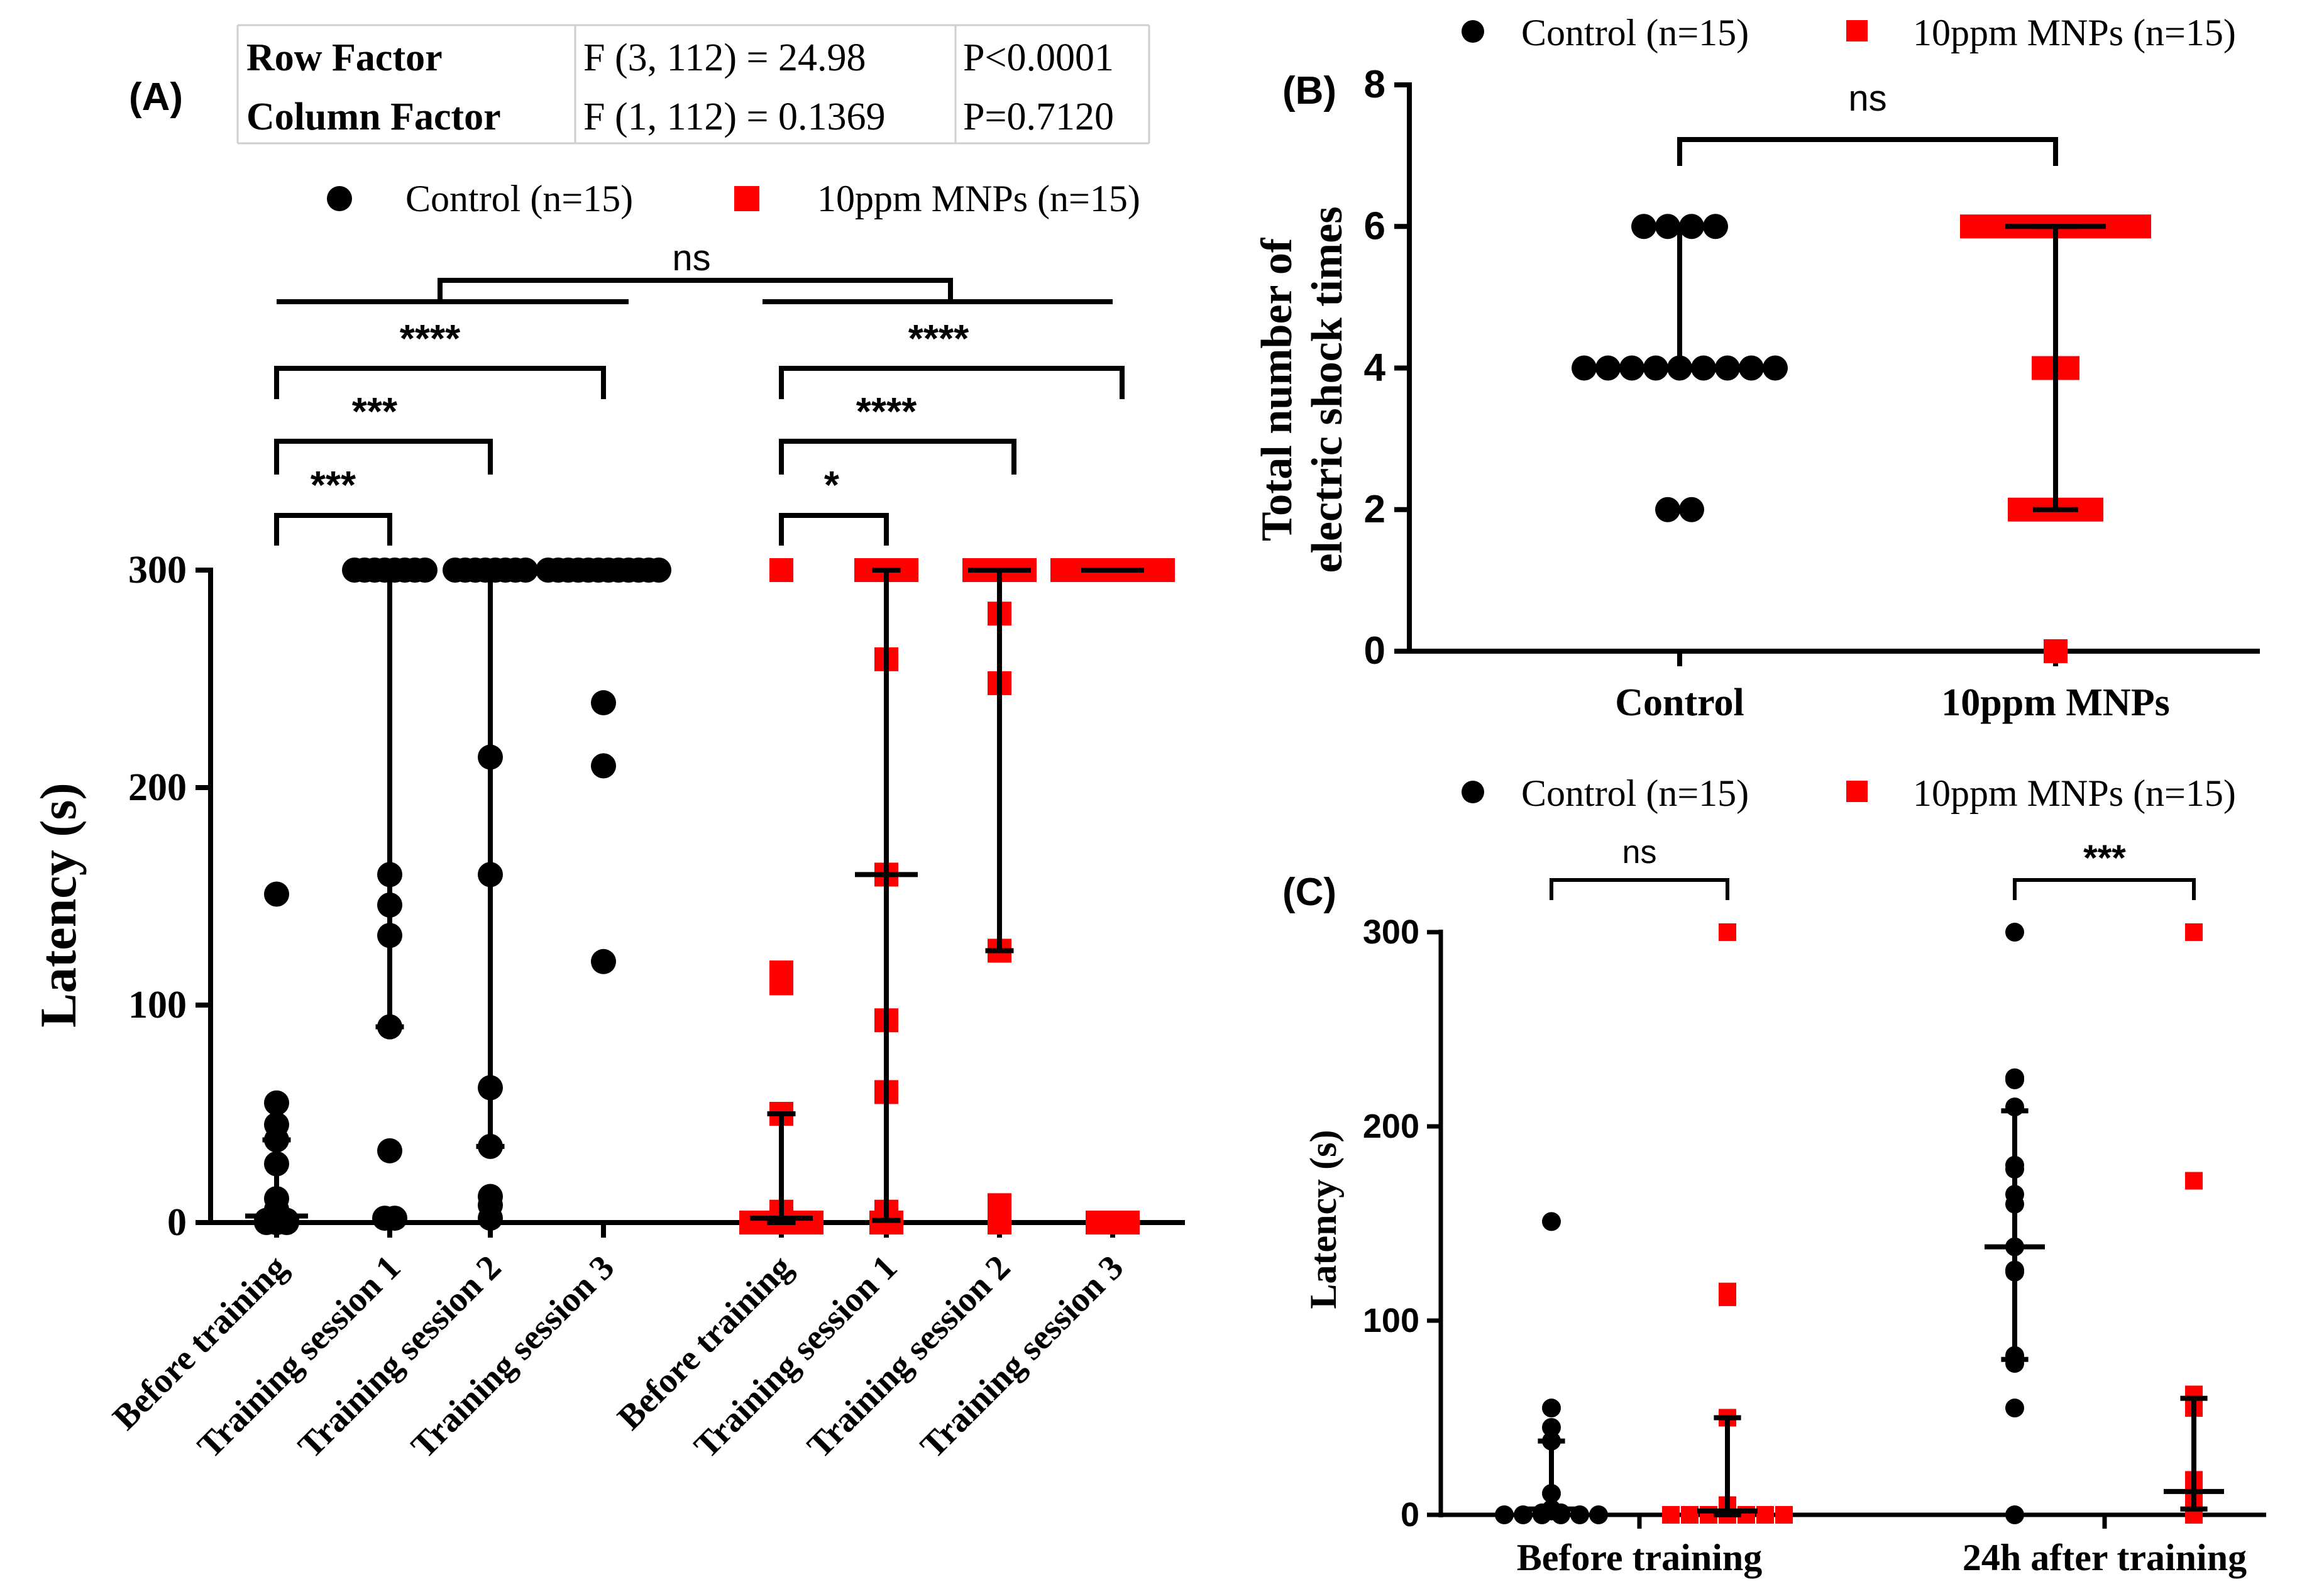 The height and width of the screenshot is (1589, 2324). What do you see at coordinates (1309, 892) in the screenshot?
I see `panel-c-label: (C)` at bounding box center [1309, 892].